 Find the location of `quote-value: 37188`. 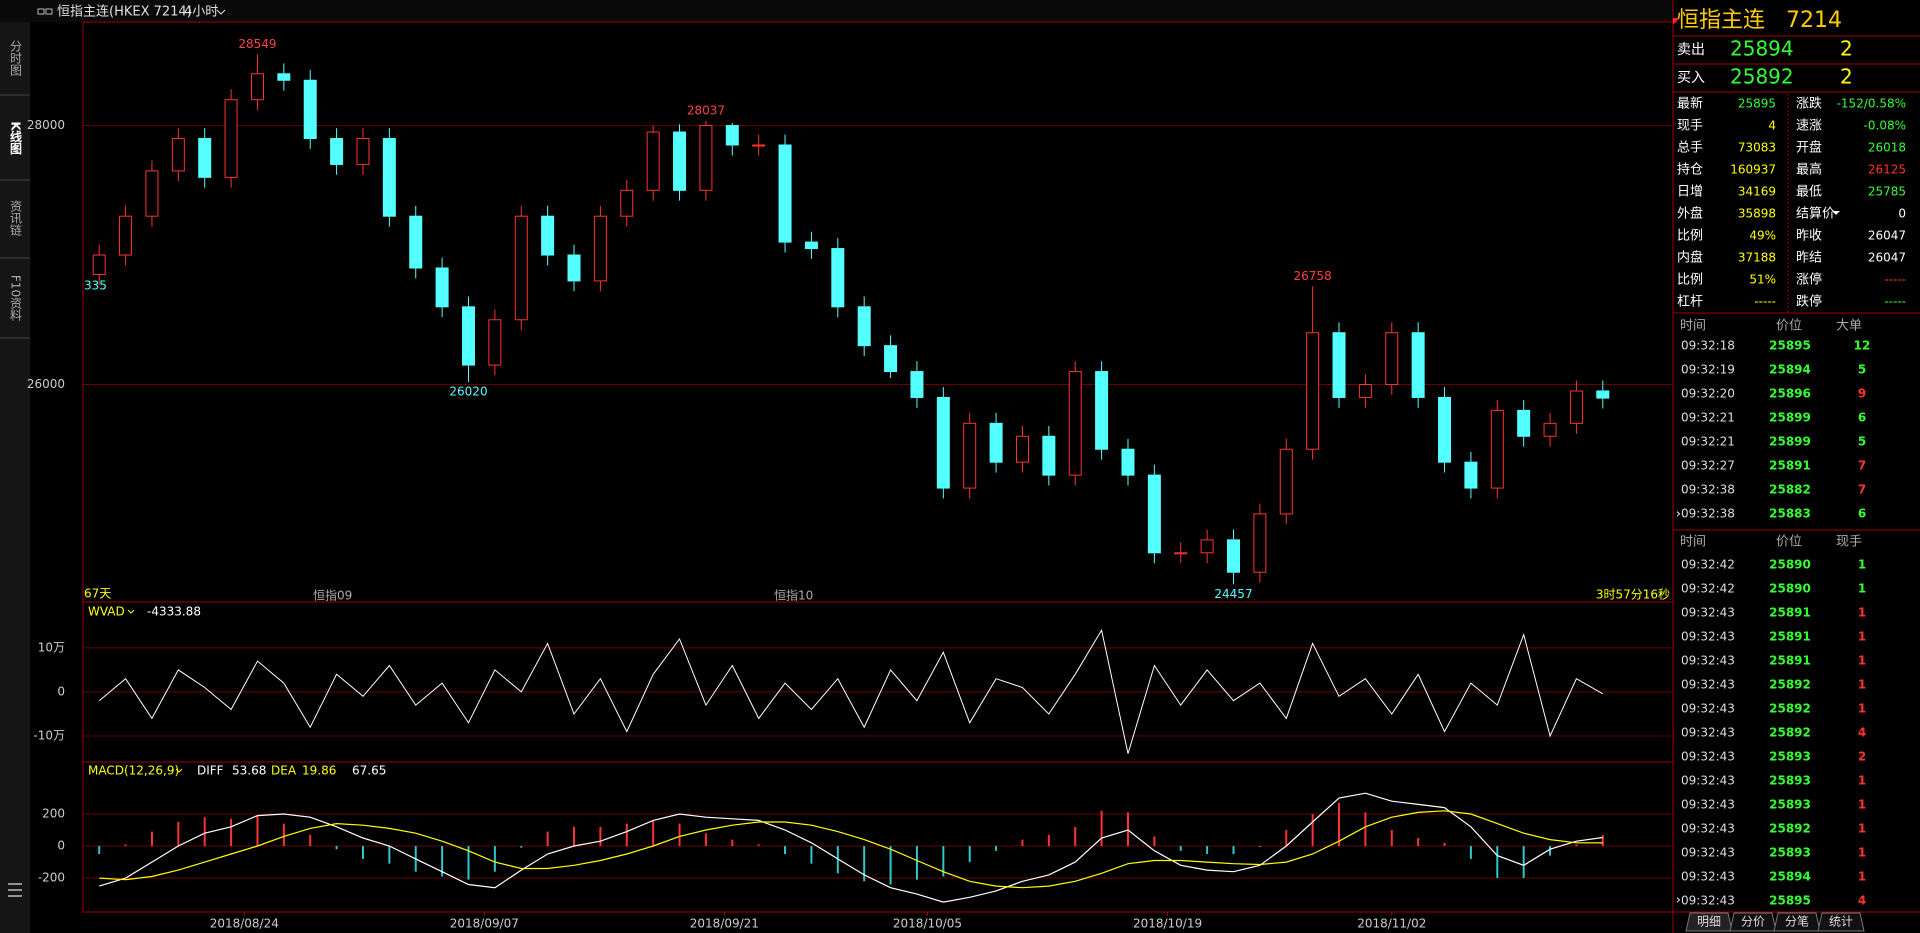

quote-value: 37188 is located at coordinates (1757, 258).